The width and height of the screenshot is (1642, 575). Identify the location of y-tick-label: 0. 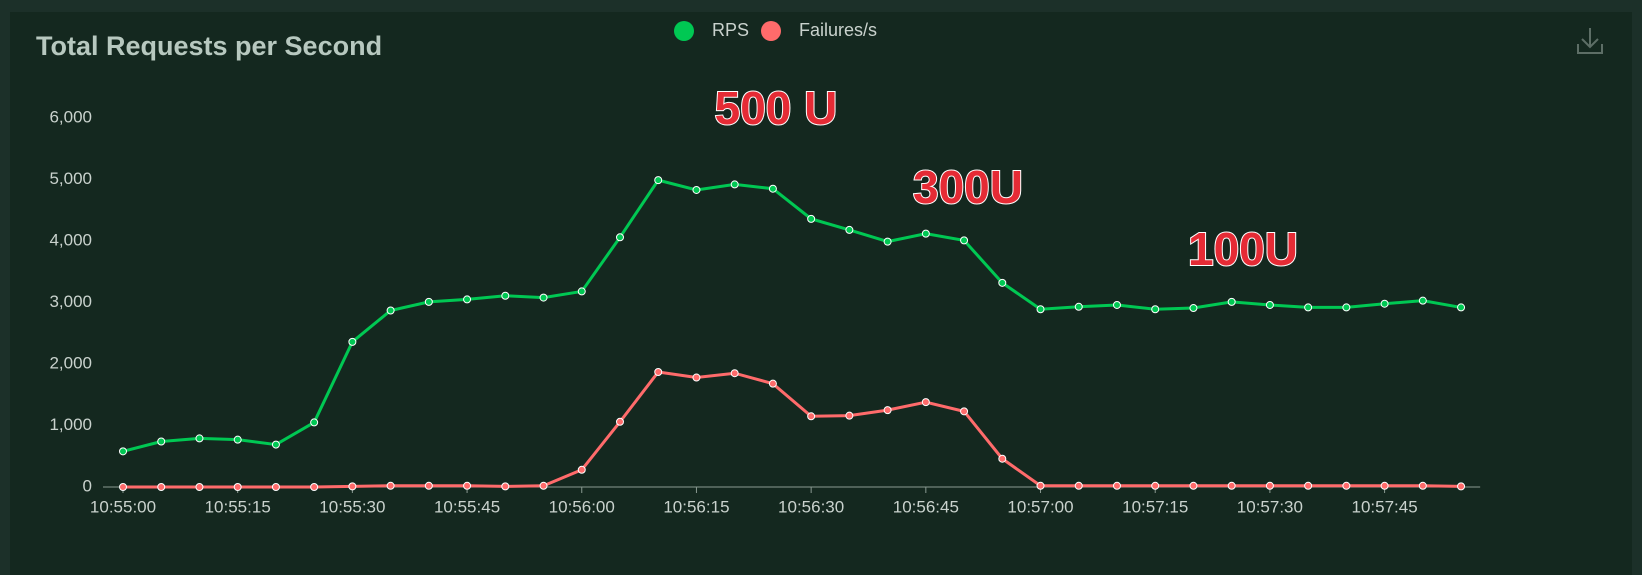
(87, 485).